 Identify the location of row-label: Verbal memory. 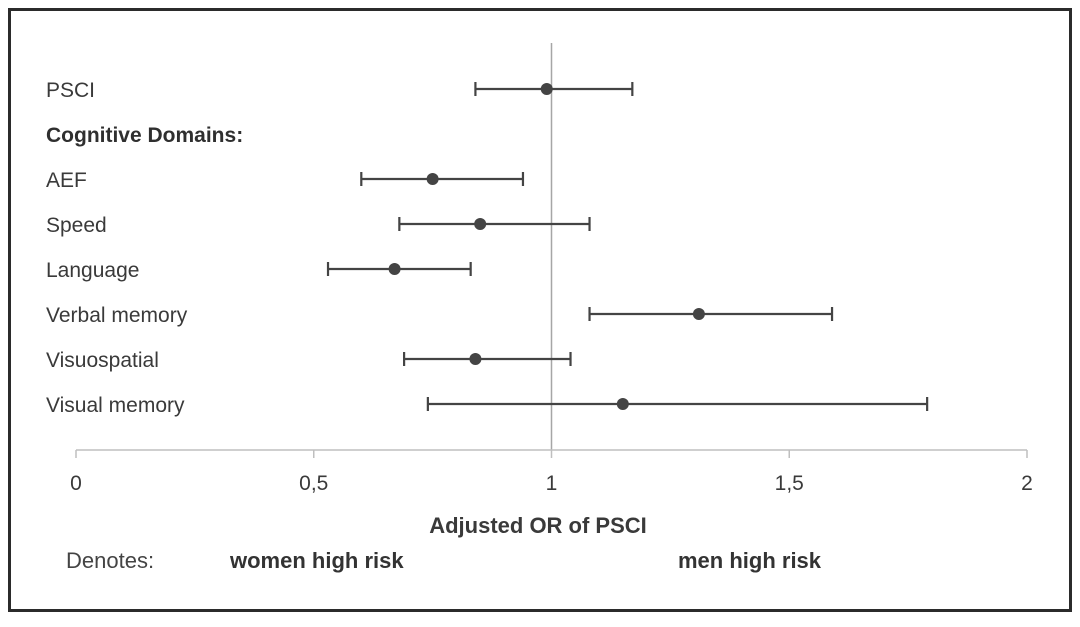
(117, 315).